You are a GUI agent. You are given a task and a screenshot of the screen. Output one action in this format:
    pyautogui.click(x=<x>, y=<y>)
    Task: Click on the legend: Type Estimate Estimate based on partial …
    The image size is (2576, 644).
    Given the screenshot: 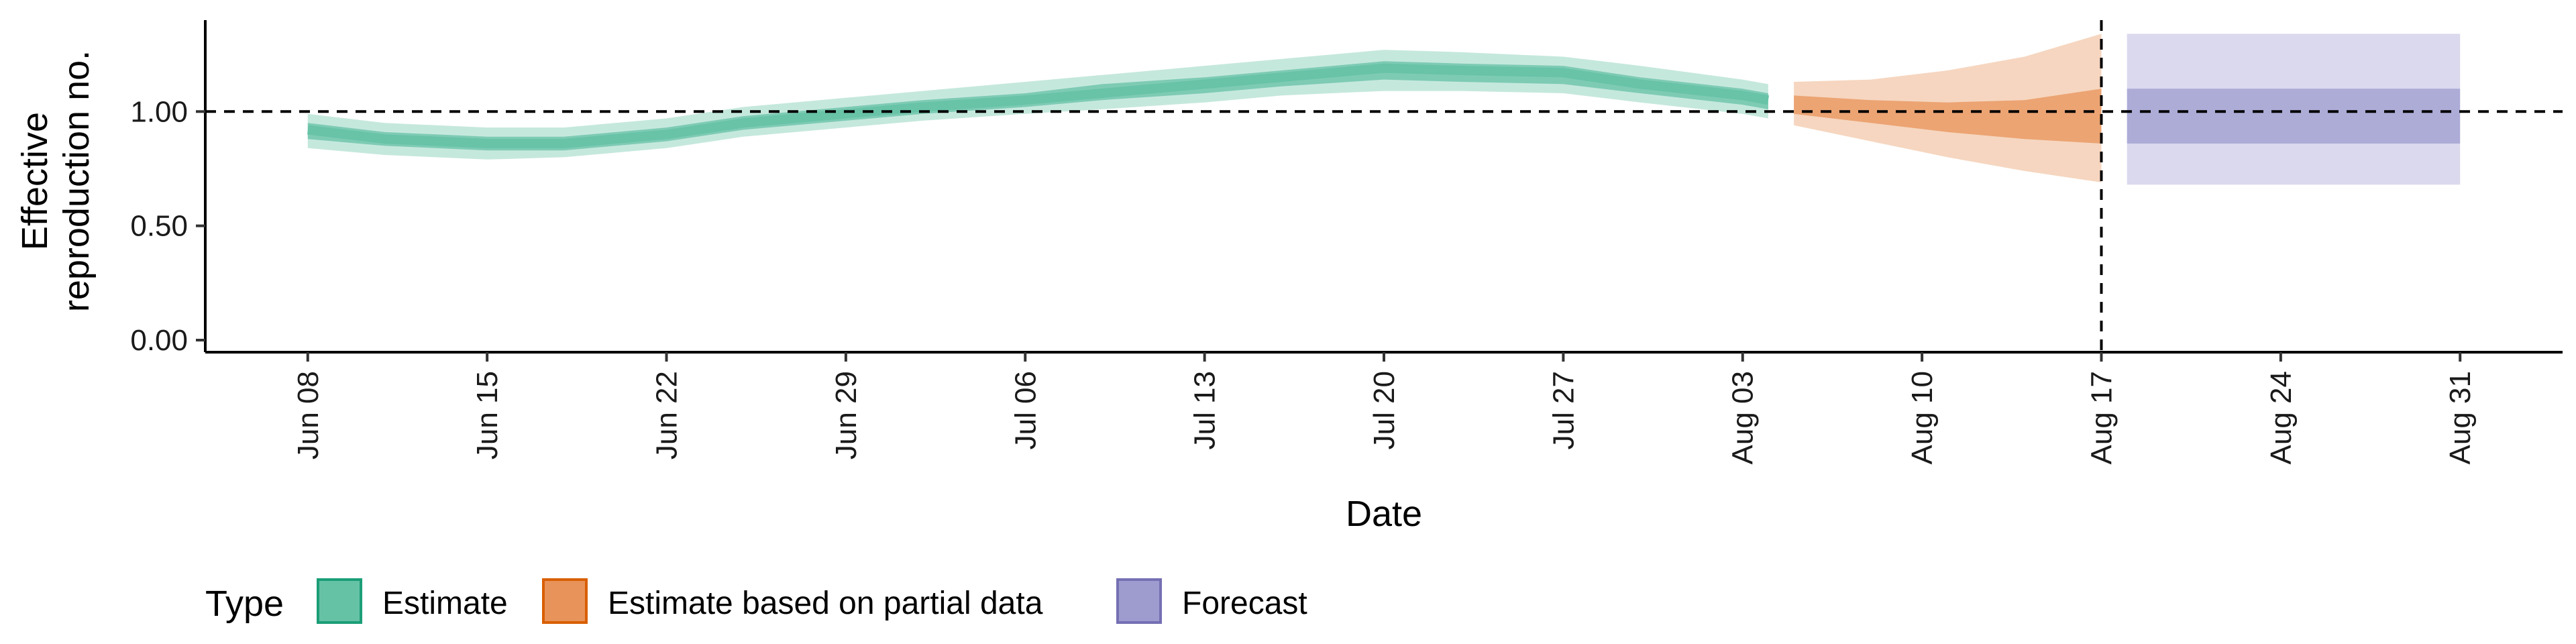 What is the action you would take?
    pyautogui.click(x=756, y=601)
    